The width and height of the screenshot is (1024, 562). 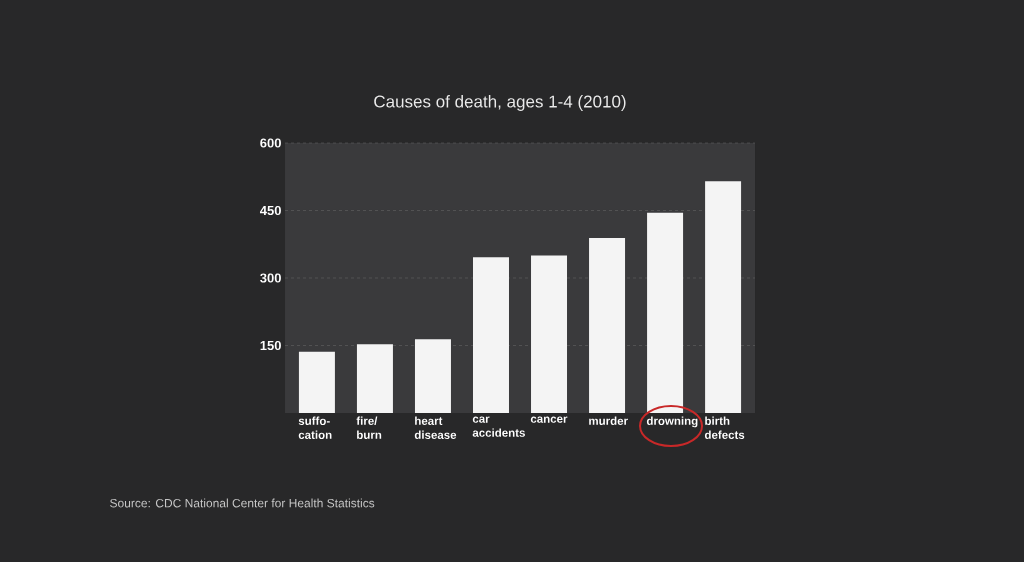 What do you see at coordinates (270, 278) in the screenshot?
I see `y-tick-label: 300` at bounding box center [270, 278].